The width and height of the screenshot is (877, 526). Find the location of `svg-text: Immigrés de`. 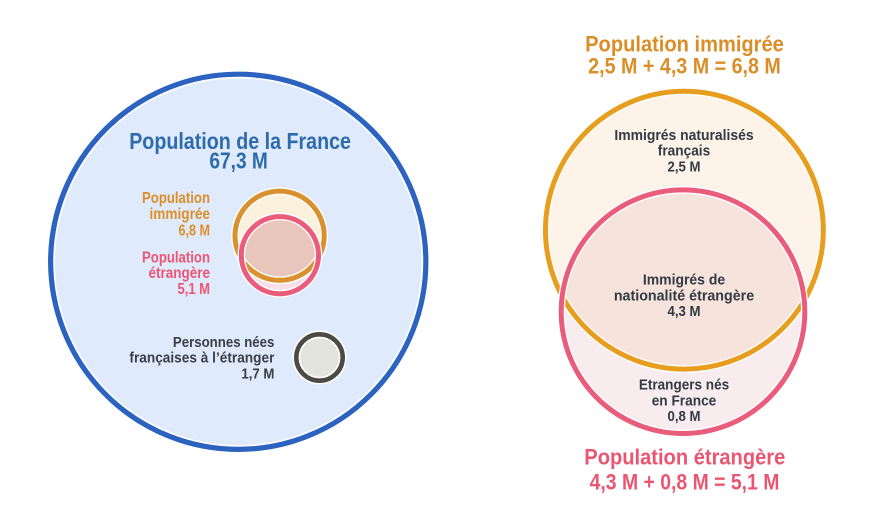

svg-text: Immigrés de is located at coordinates (684, 280).